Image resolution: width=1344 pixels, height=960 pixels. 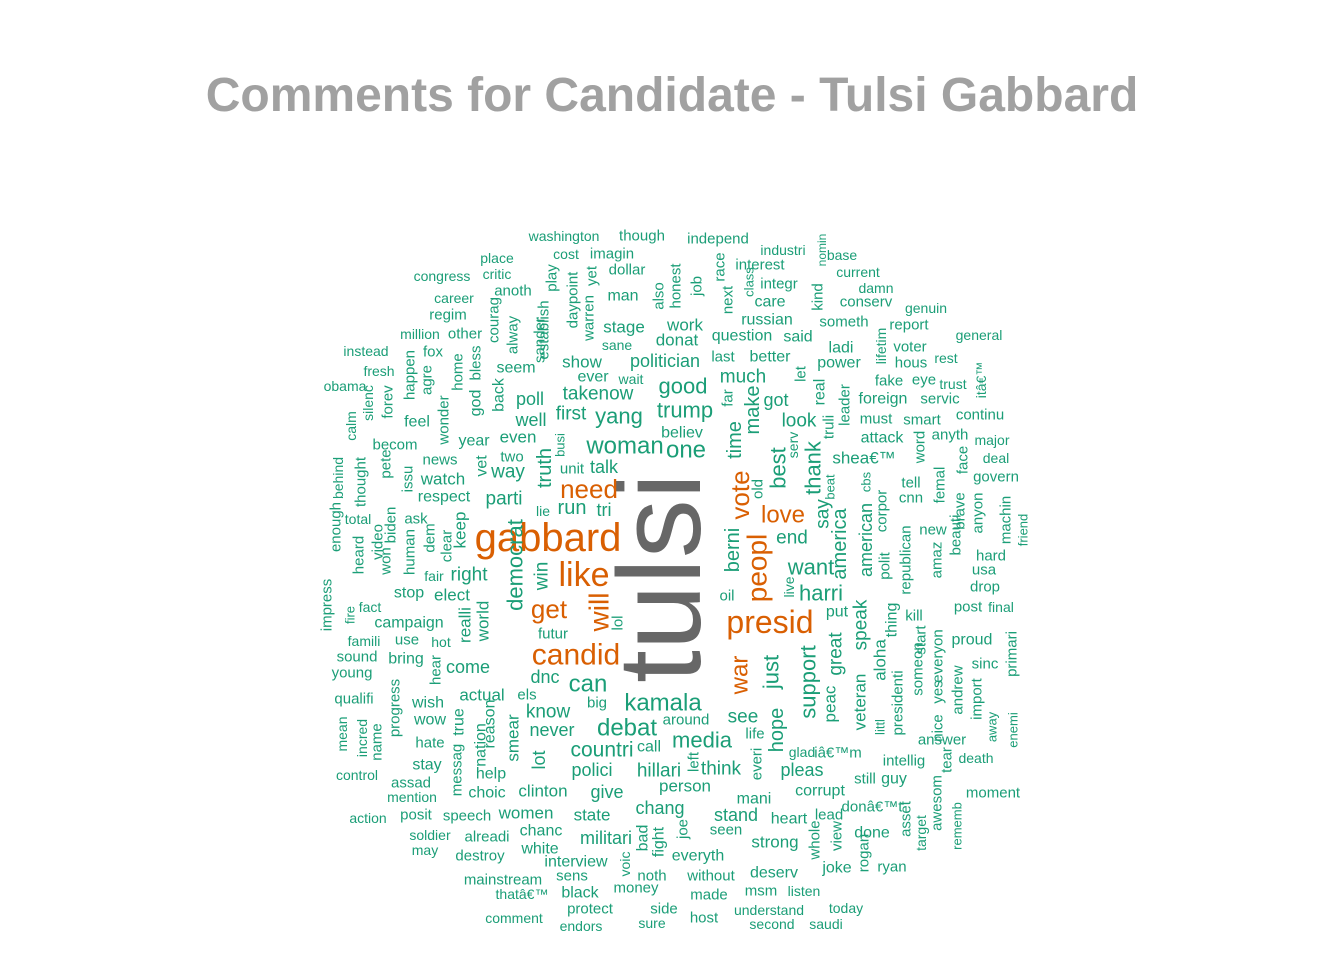 What do you see at coordinates (612, 254) in the screenshot?
I see `word-20: imagin` at bounding box center [612, 254].